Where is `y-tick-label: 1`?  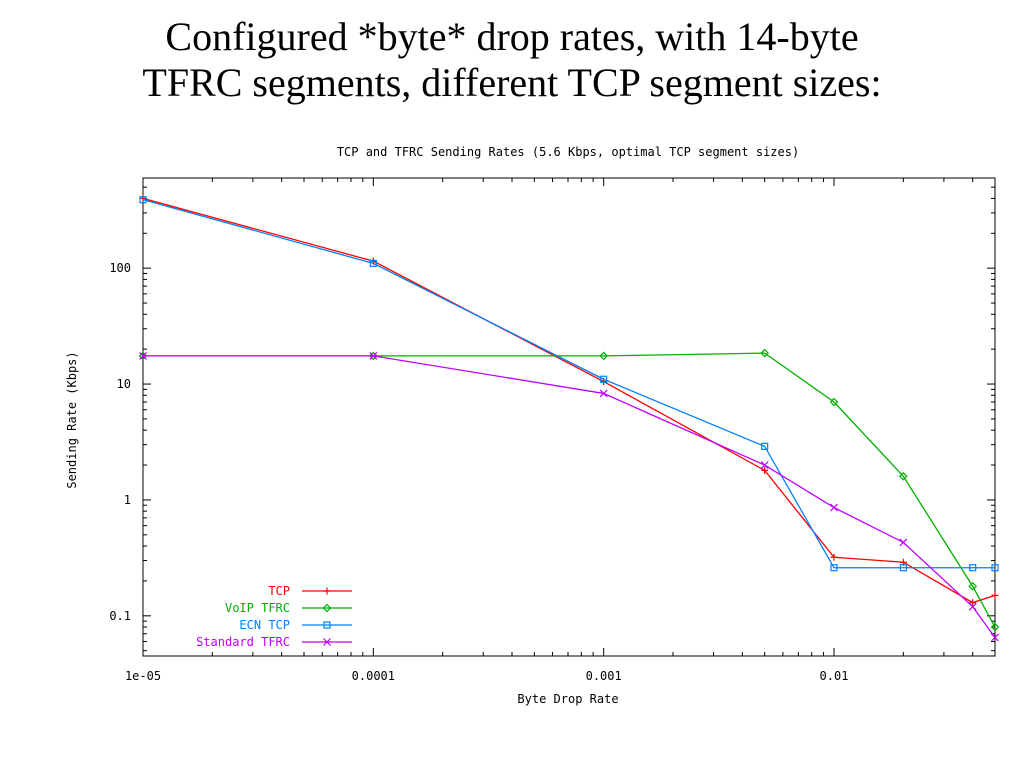 y-tick-label: 1 is located at coordinates (127, 500).